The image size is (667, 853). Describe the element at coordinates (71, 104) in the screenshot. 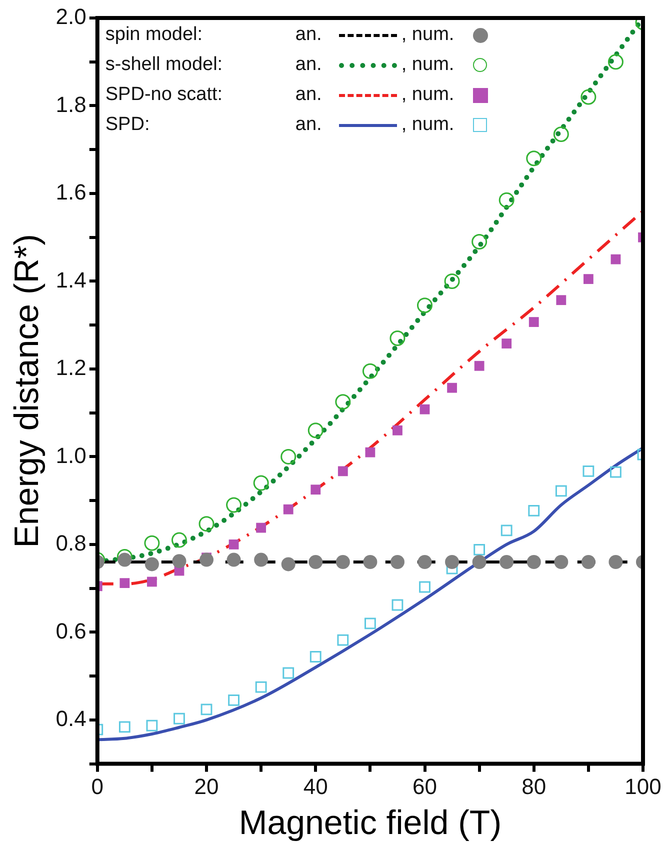

I see `y-tick-label: 1.8` at that location.